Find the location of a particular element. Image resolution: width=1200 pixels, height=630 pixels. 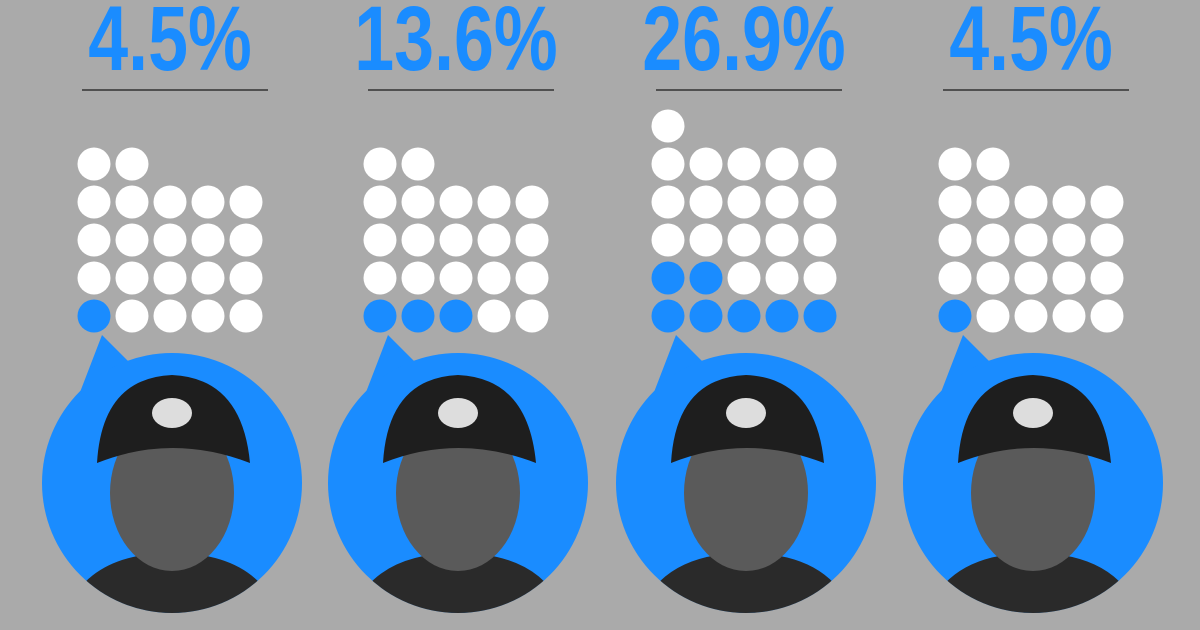

percent-label: 26.9% is located at coordinates (743, 45).